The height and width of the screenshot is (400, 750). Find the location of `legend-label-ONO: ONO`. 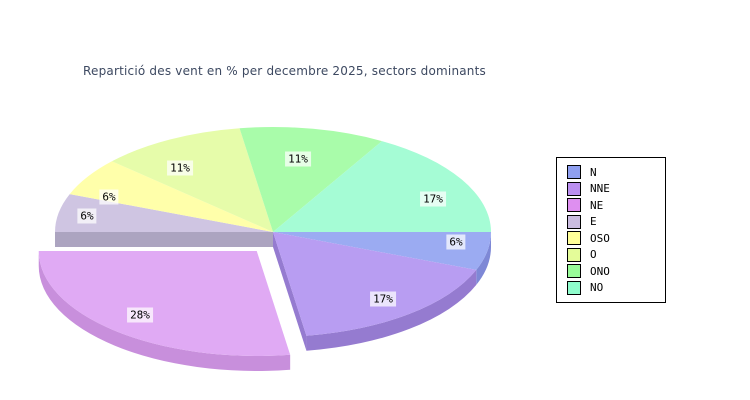

legend-label-ONO: ONO is located at coordinates (600, 271).